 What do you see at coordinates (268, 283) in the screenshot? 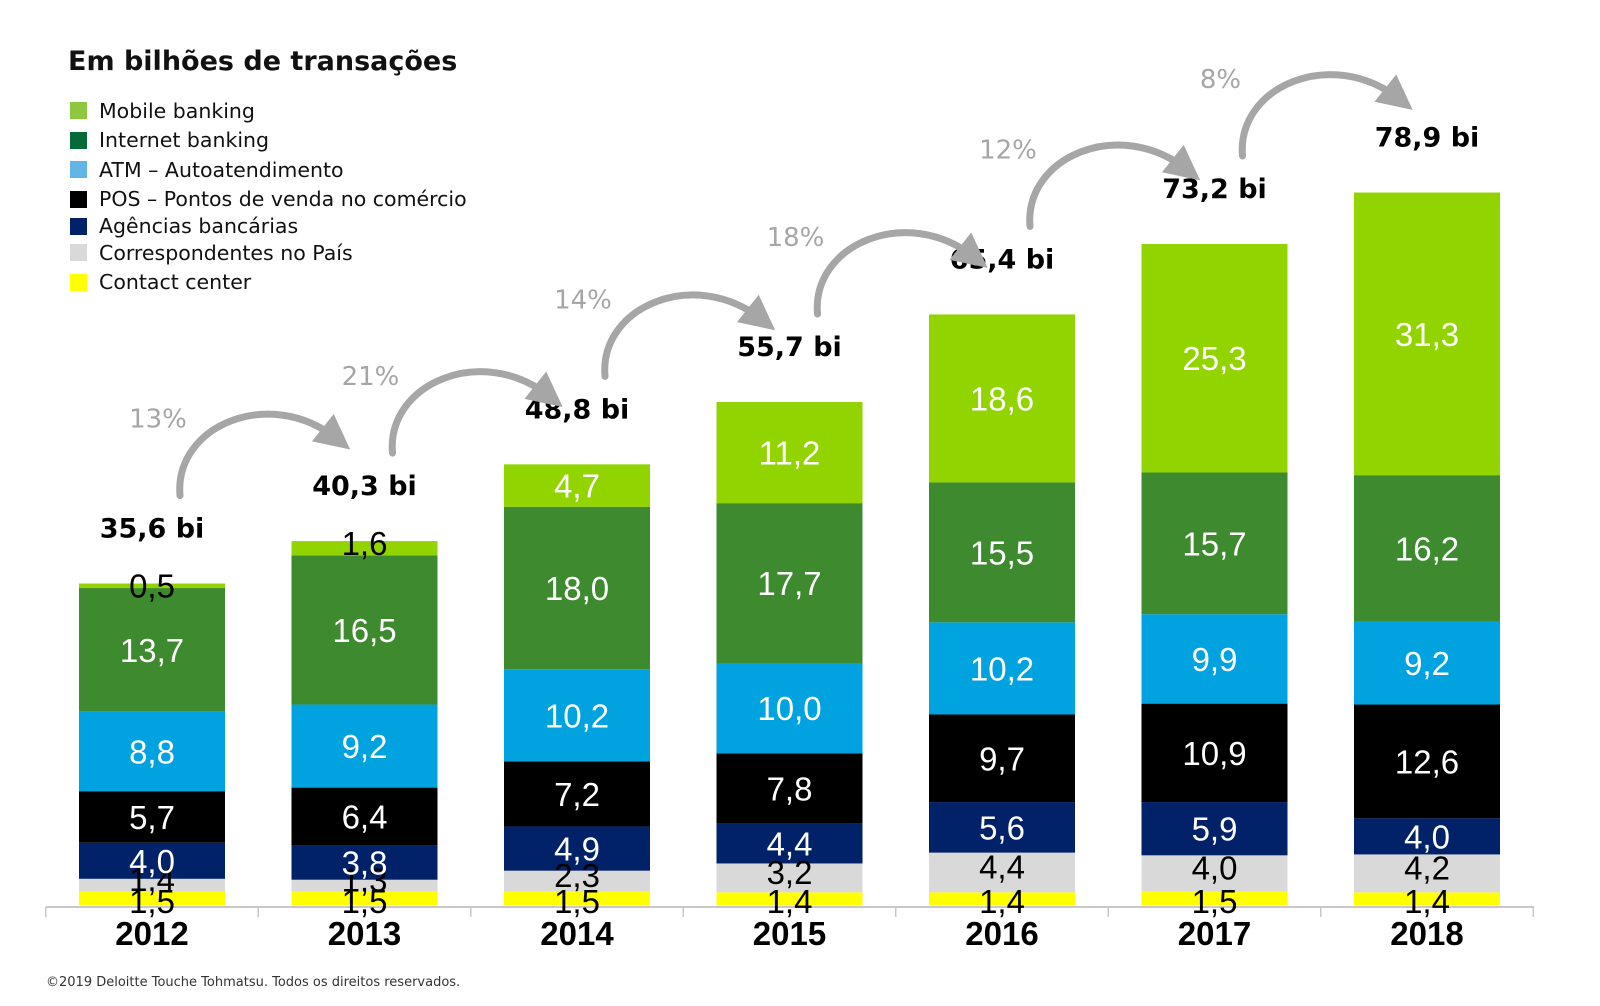
I see `legend-item-contact-center: Contact center` at bounding box center [268, 283].